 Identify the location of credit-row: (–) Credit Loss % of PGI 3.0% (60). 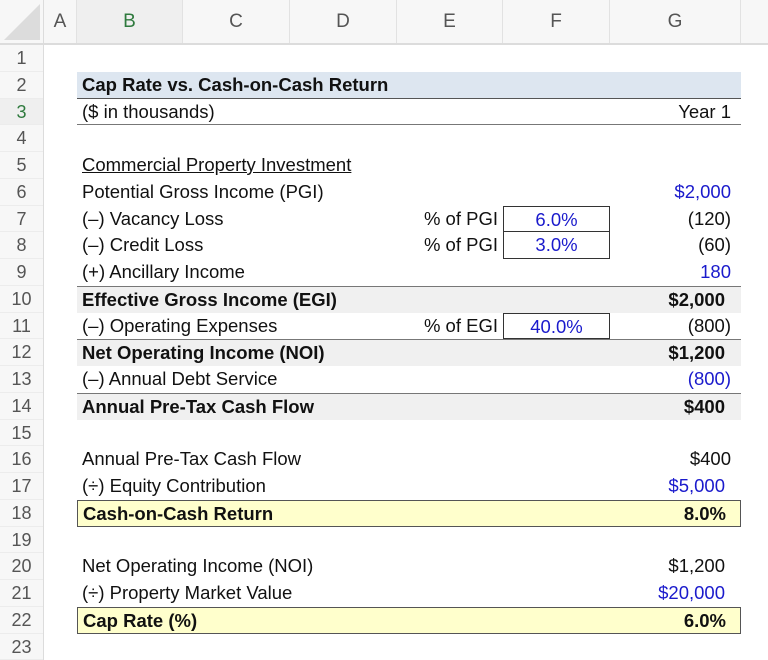
(409, 245).